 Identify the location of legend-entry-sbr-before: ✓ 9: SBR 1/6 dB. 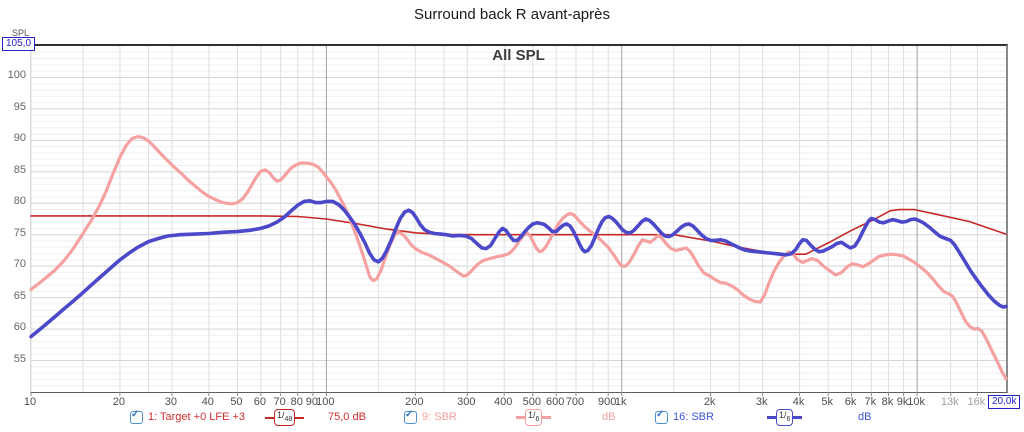
(511, 417).